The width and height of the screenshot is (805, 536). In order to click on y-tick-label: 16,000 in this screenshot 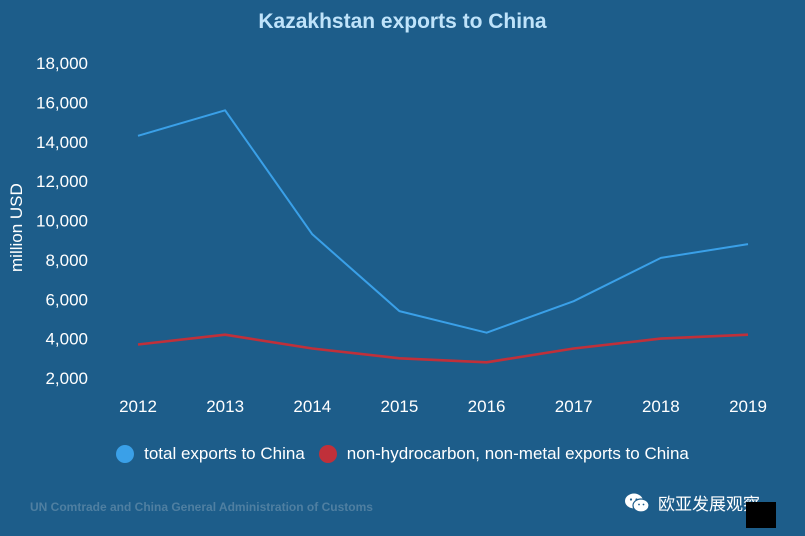, I will do `click(62, 102)`.